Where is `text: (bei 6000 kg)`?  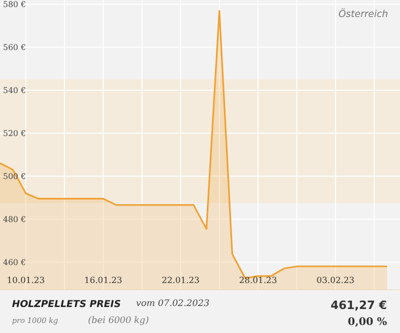 text: (bei 6000 kg) is located at coordinates (119, 321).